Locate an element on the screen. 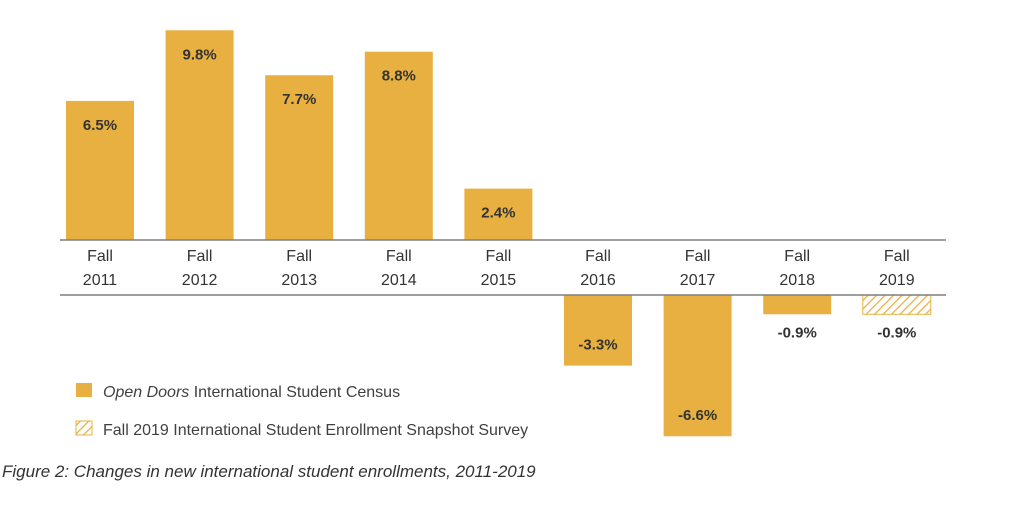 Image resolution: width=1024 pixels, height=521 pixels. bar-fall-2012 is located at coordinates (199, 135).